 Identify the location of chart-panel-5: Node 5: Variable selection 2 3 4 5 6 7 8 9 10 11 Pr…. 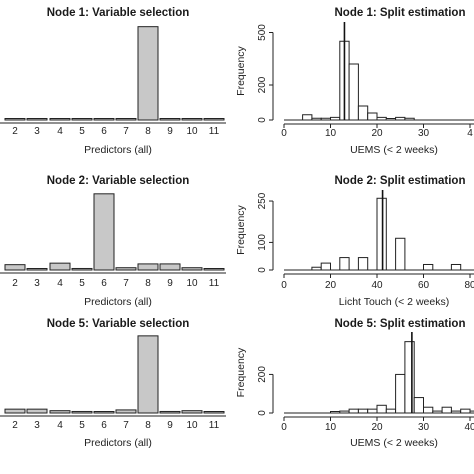
(113, 383).